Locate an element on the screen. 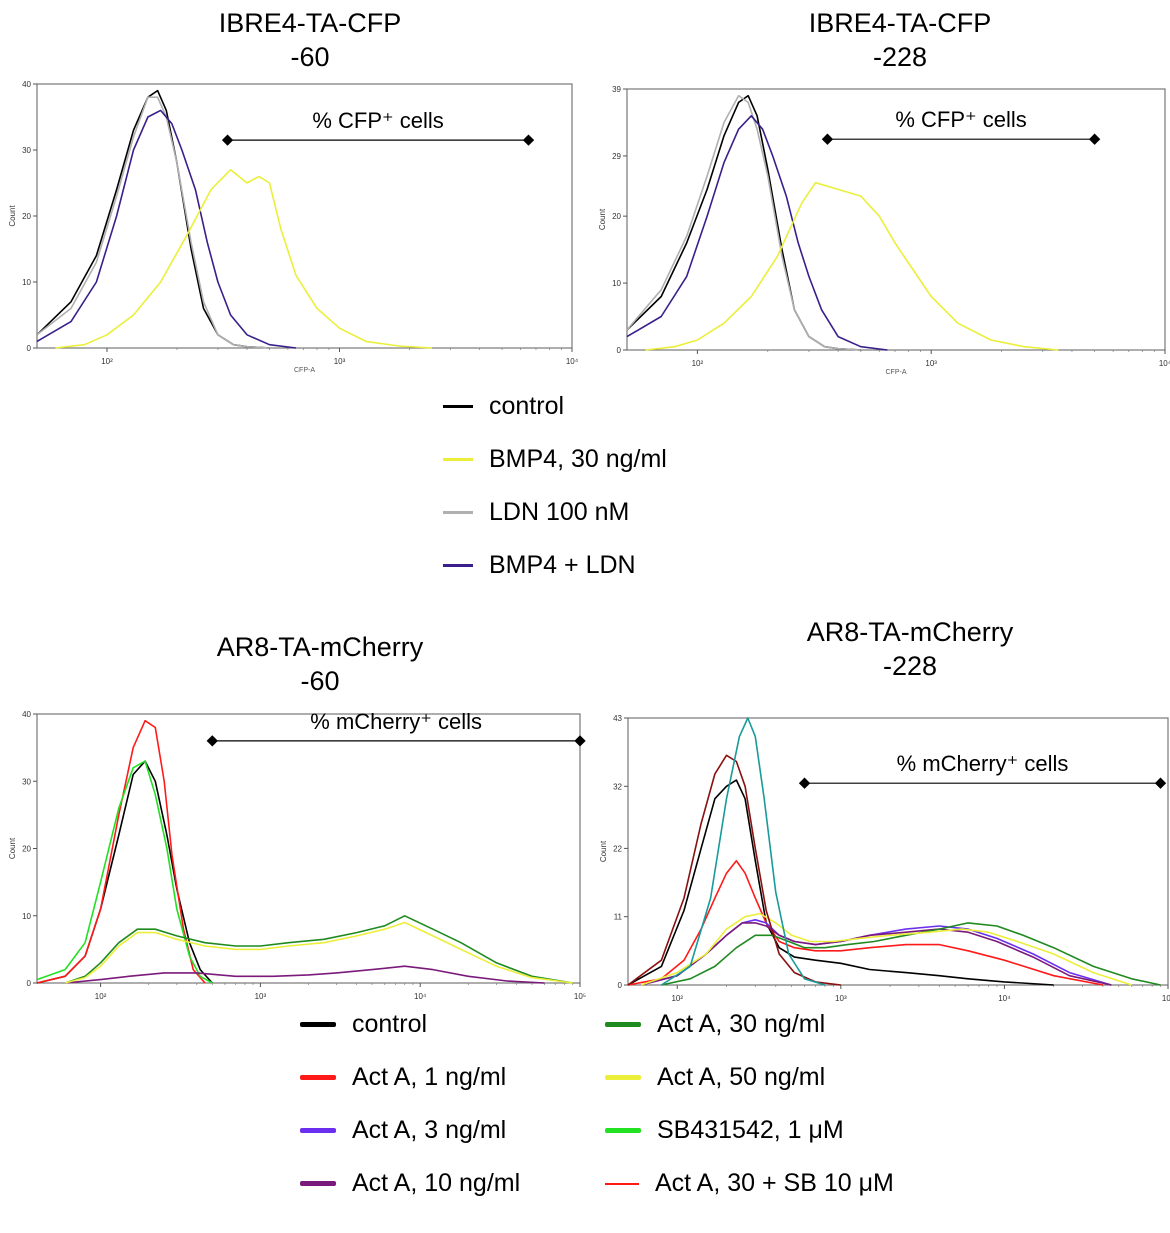 The width and height of the screenshot is (1170, 1233). legend-item: BMP4, 30 ng/ml is located at coordinates (555, 459).